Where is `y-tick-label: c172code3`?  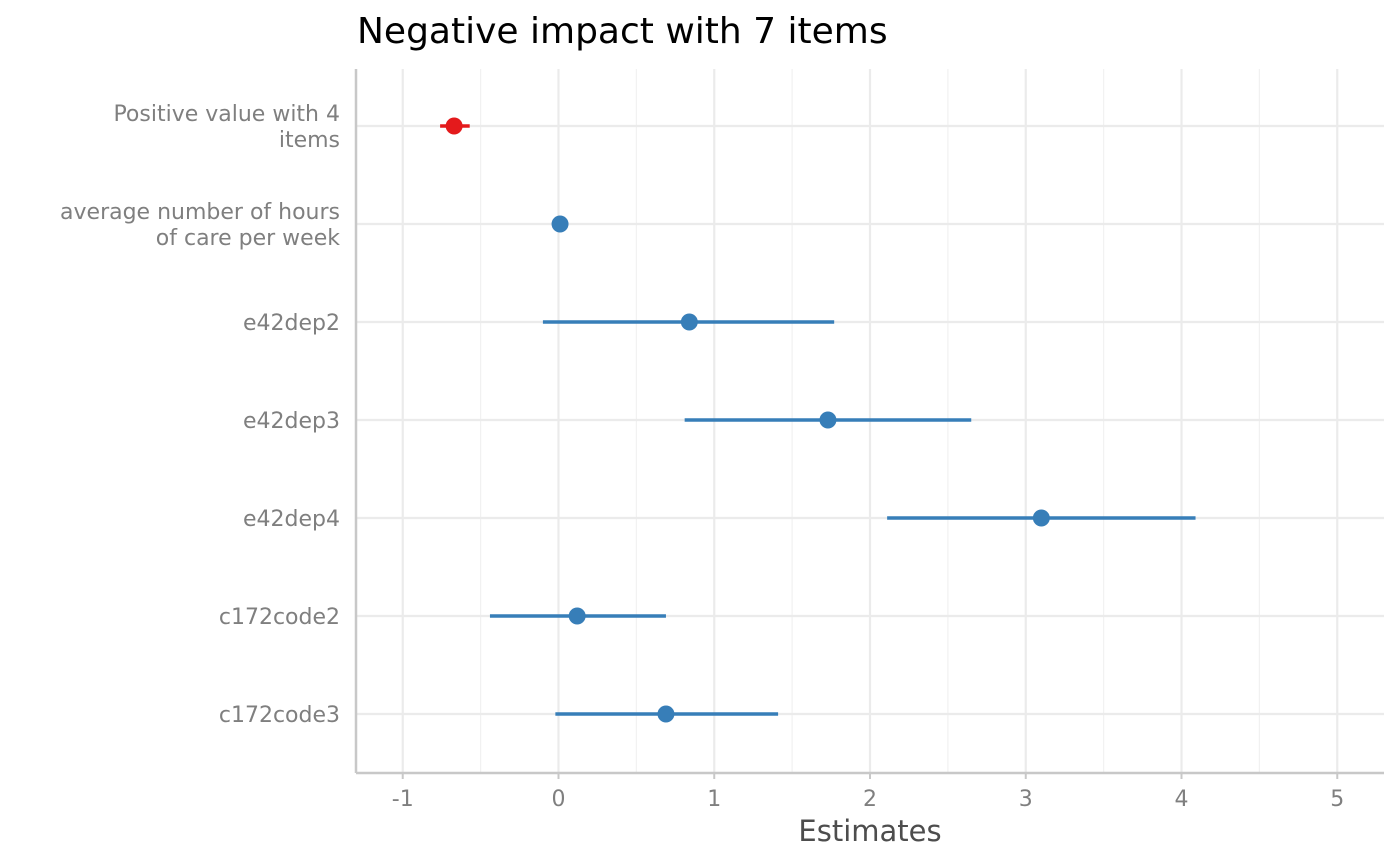
y-tick-label: c172code3 is located at coordinates (279, 715).